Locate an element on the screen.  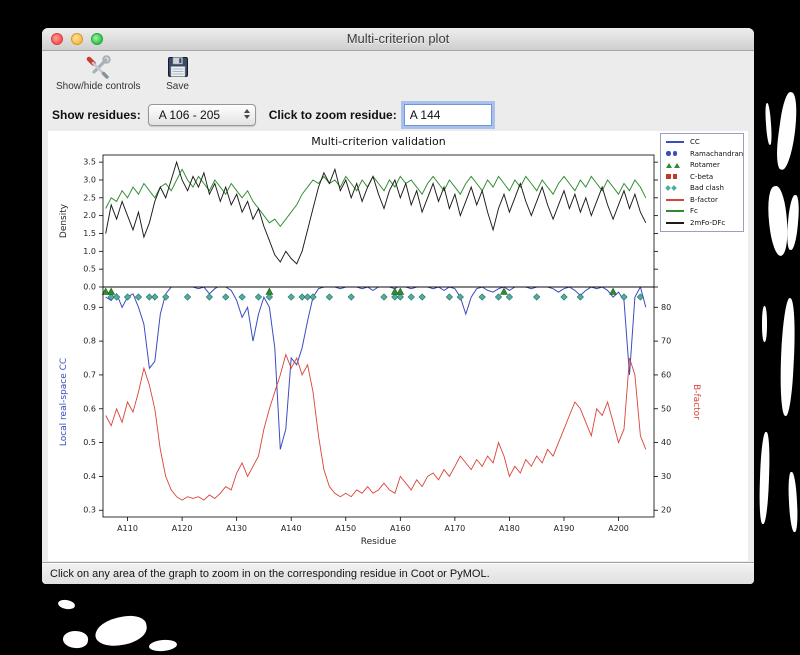
outlier-markers is located at coordinates (372, 294).